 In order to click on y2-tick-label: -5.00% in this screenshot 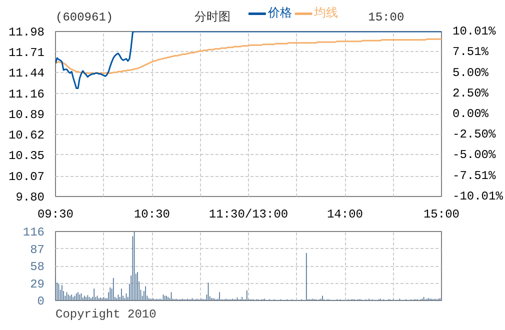, I will do `click(474, 155)`.